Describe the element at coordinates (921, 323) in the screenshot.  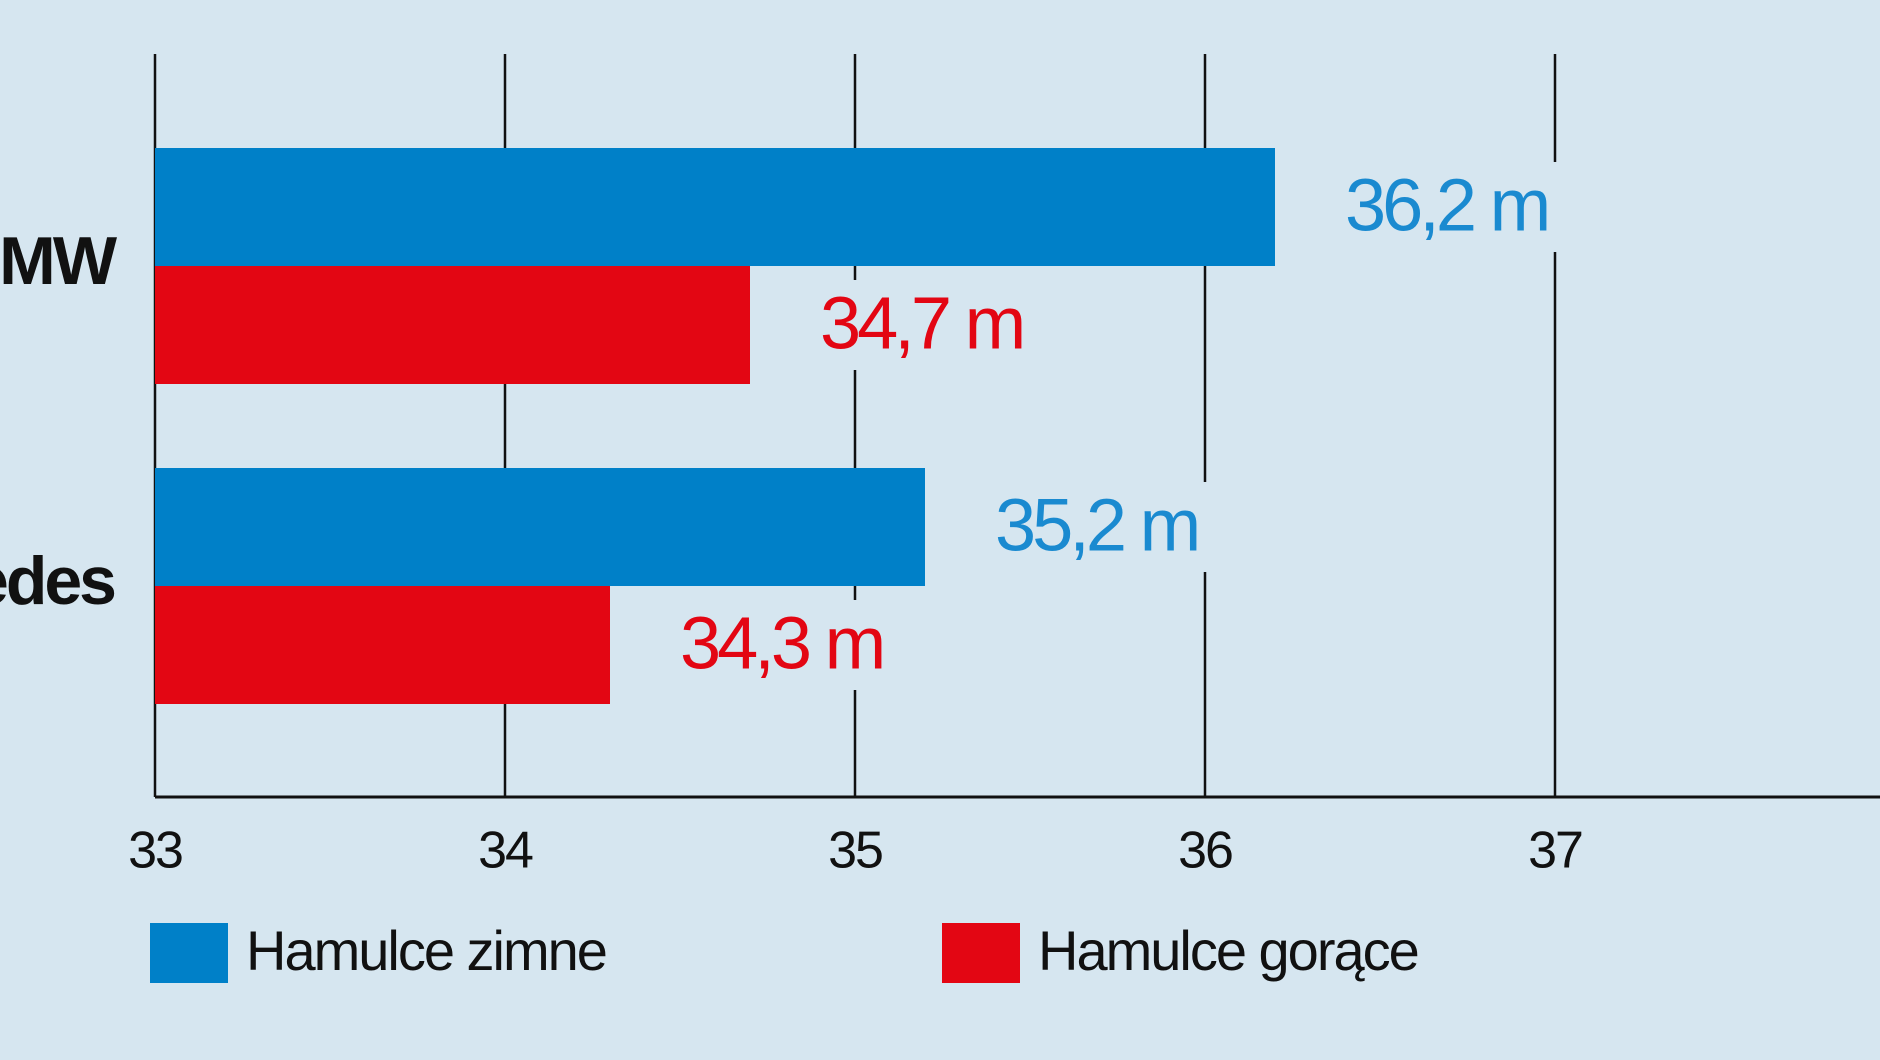
I see `value-label: 34,7 m` at that location.